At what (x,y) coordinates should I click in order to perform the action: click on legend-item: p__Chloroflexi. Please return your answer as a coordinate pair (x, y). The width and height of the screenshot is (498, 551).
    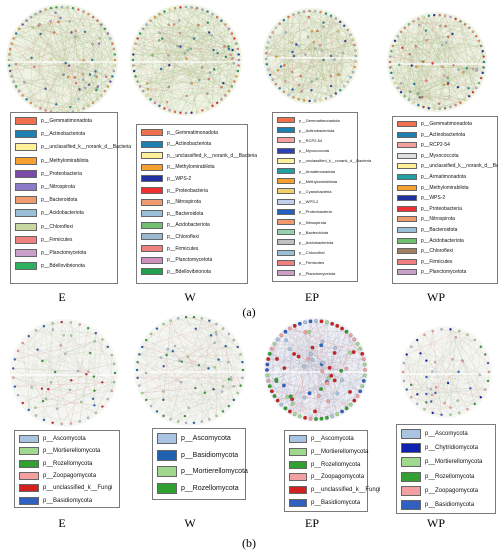
    Looking at the image, I should click on (64, 227).